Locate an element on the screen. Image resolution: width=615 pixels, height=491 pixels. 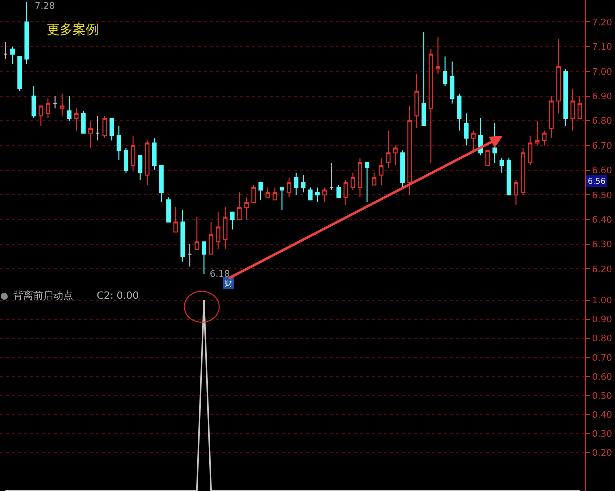
y-tick-label: 0.90 is located at coordinates (602, 321).